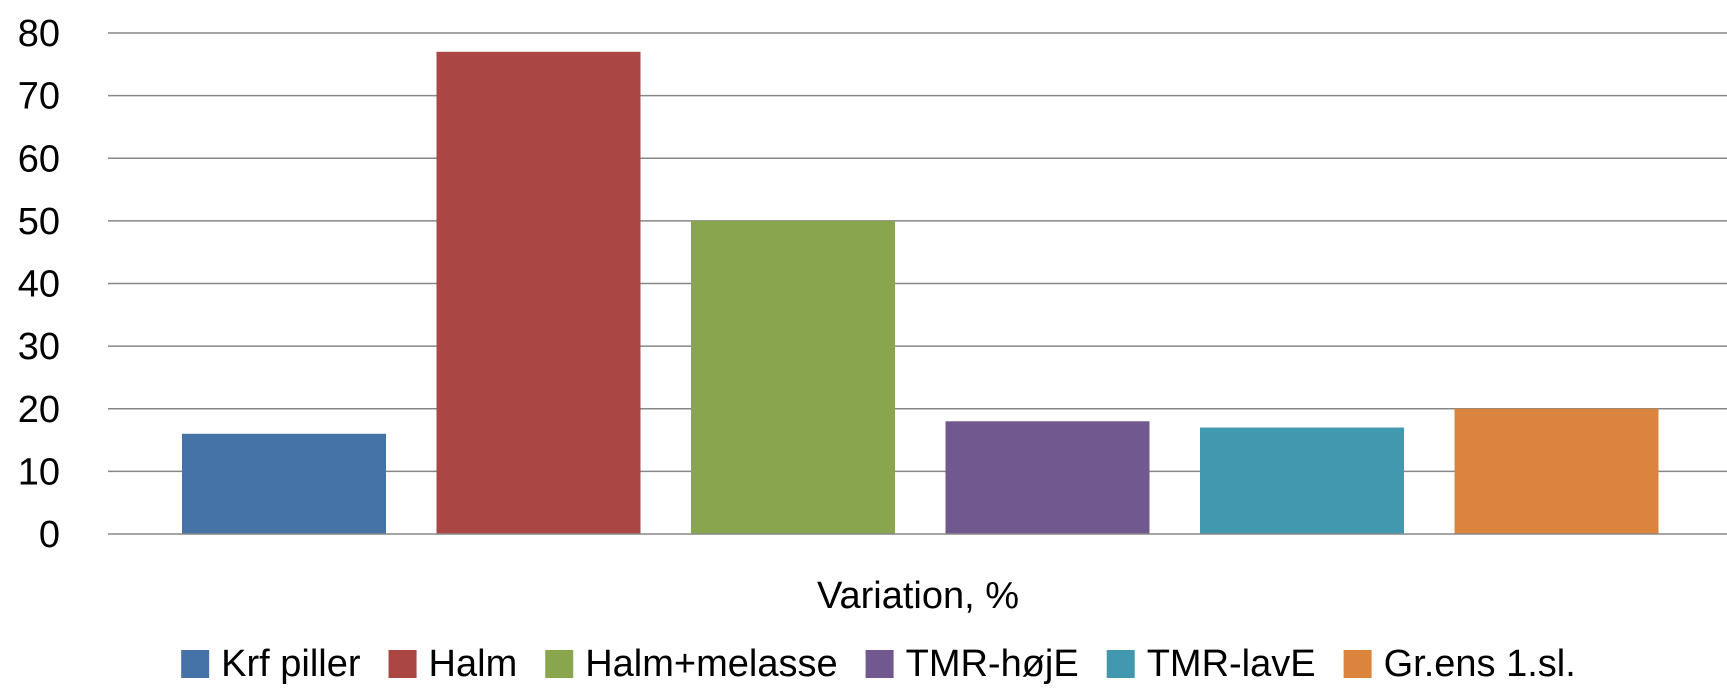  Describe the element at coordinates (39, 34) in the screenshot. I see `y-tick-label: 80` at that location.